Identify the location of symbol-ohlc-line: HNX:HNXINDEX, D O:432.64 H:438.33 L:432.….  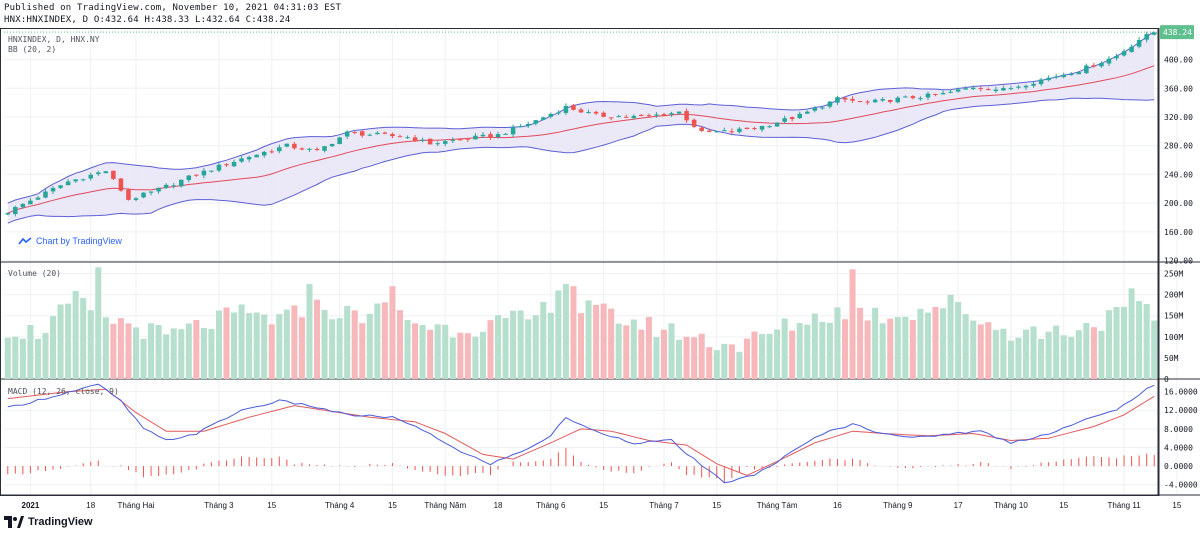
(147, 20).